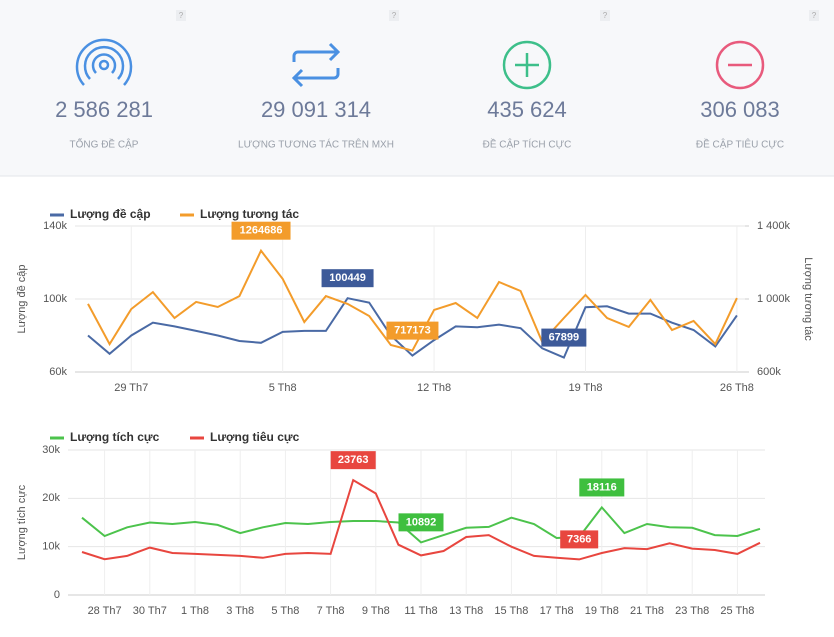 The height and width of the screenshot is (637, 834). Describe the element at coordinates (557, 611) in the screenshot. I see `x-tick-label: 17 Th8` at that location.